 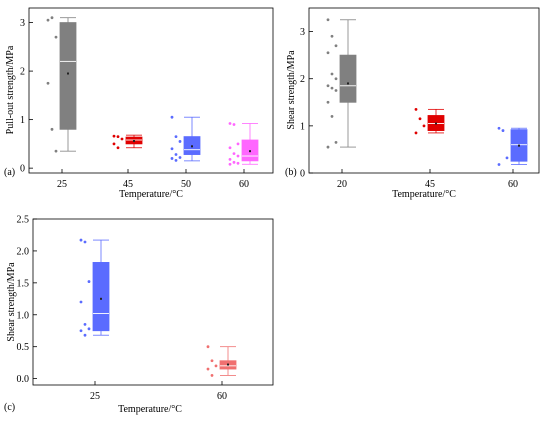 What do you see at coordinates (424, 194) in the screenshot?
I see `panel-b-xlabel: Temperature/°C` at bounding box center [424, 194].